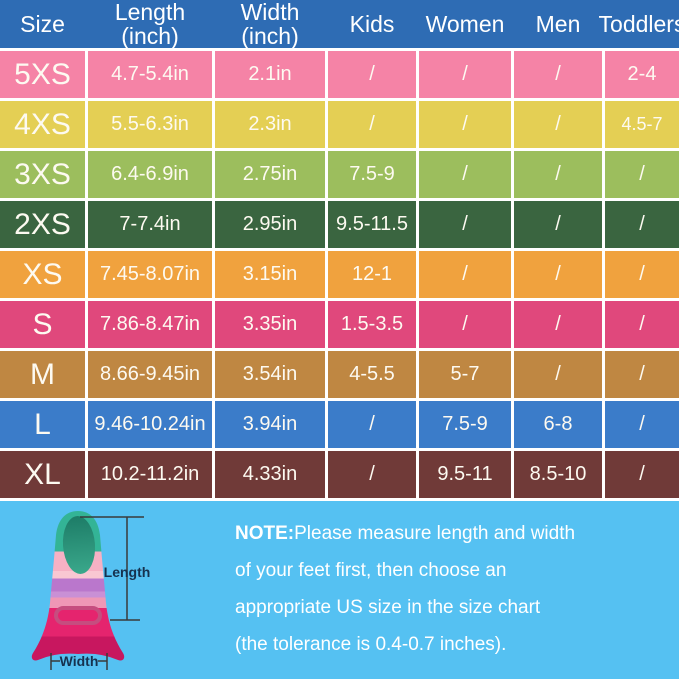 The width and height of the screenshot is (679, 682). Describe the element at coordinates (150, 474) in the screenshot. I see `length-cell: 10.2-11.2in` at that location.